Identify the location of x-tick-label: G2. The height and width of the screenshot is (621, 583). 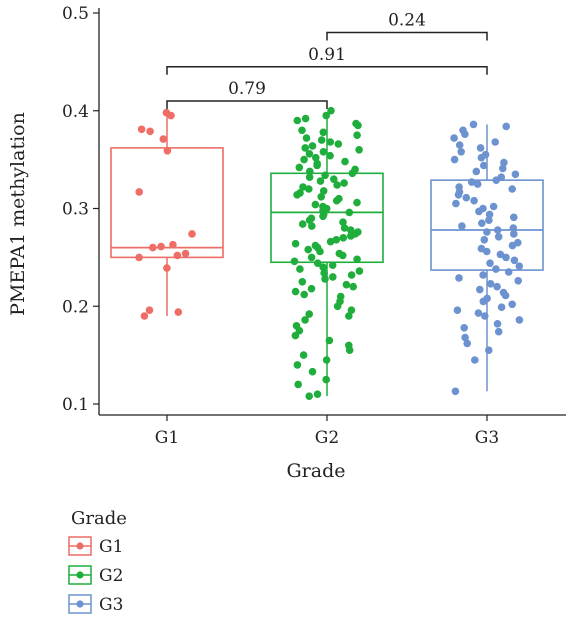
(327, 438).